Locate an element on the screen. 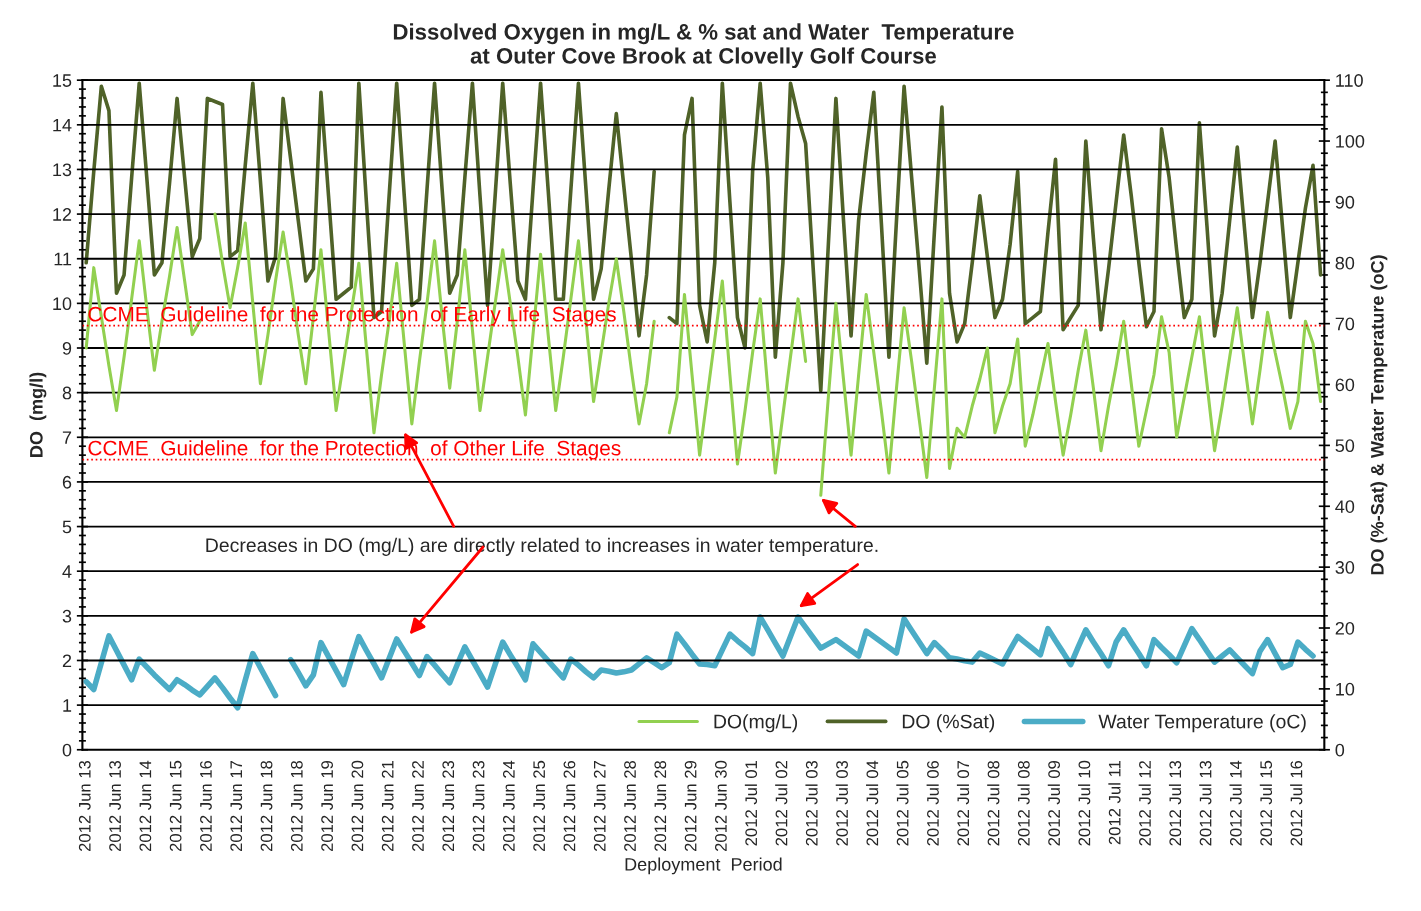  y-tick-label: 15 is located at coordinates (62, 80).